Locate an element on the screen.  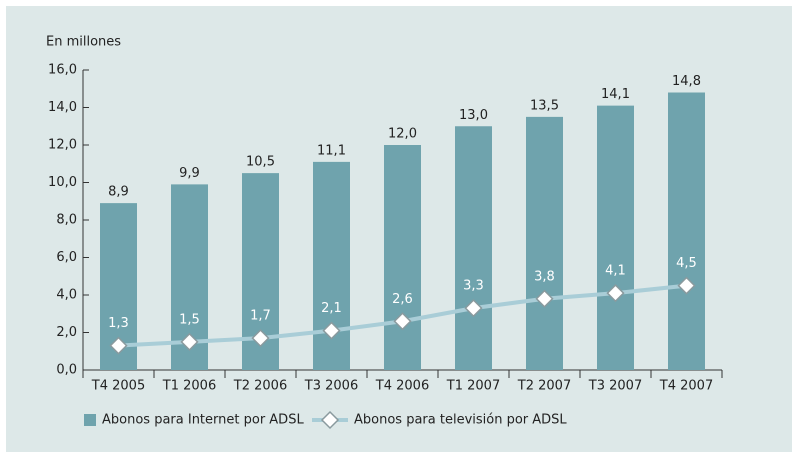
legend-swatch is located at coordinates (90, 420).